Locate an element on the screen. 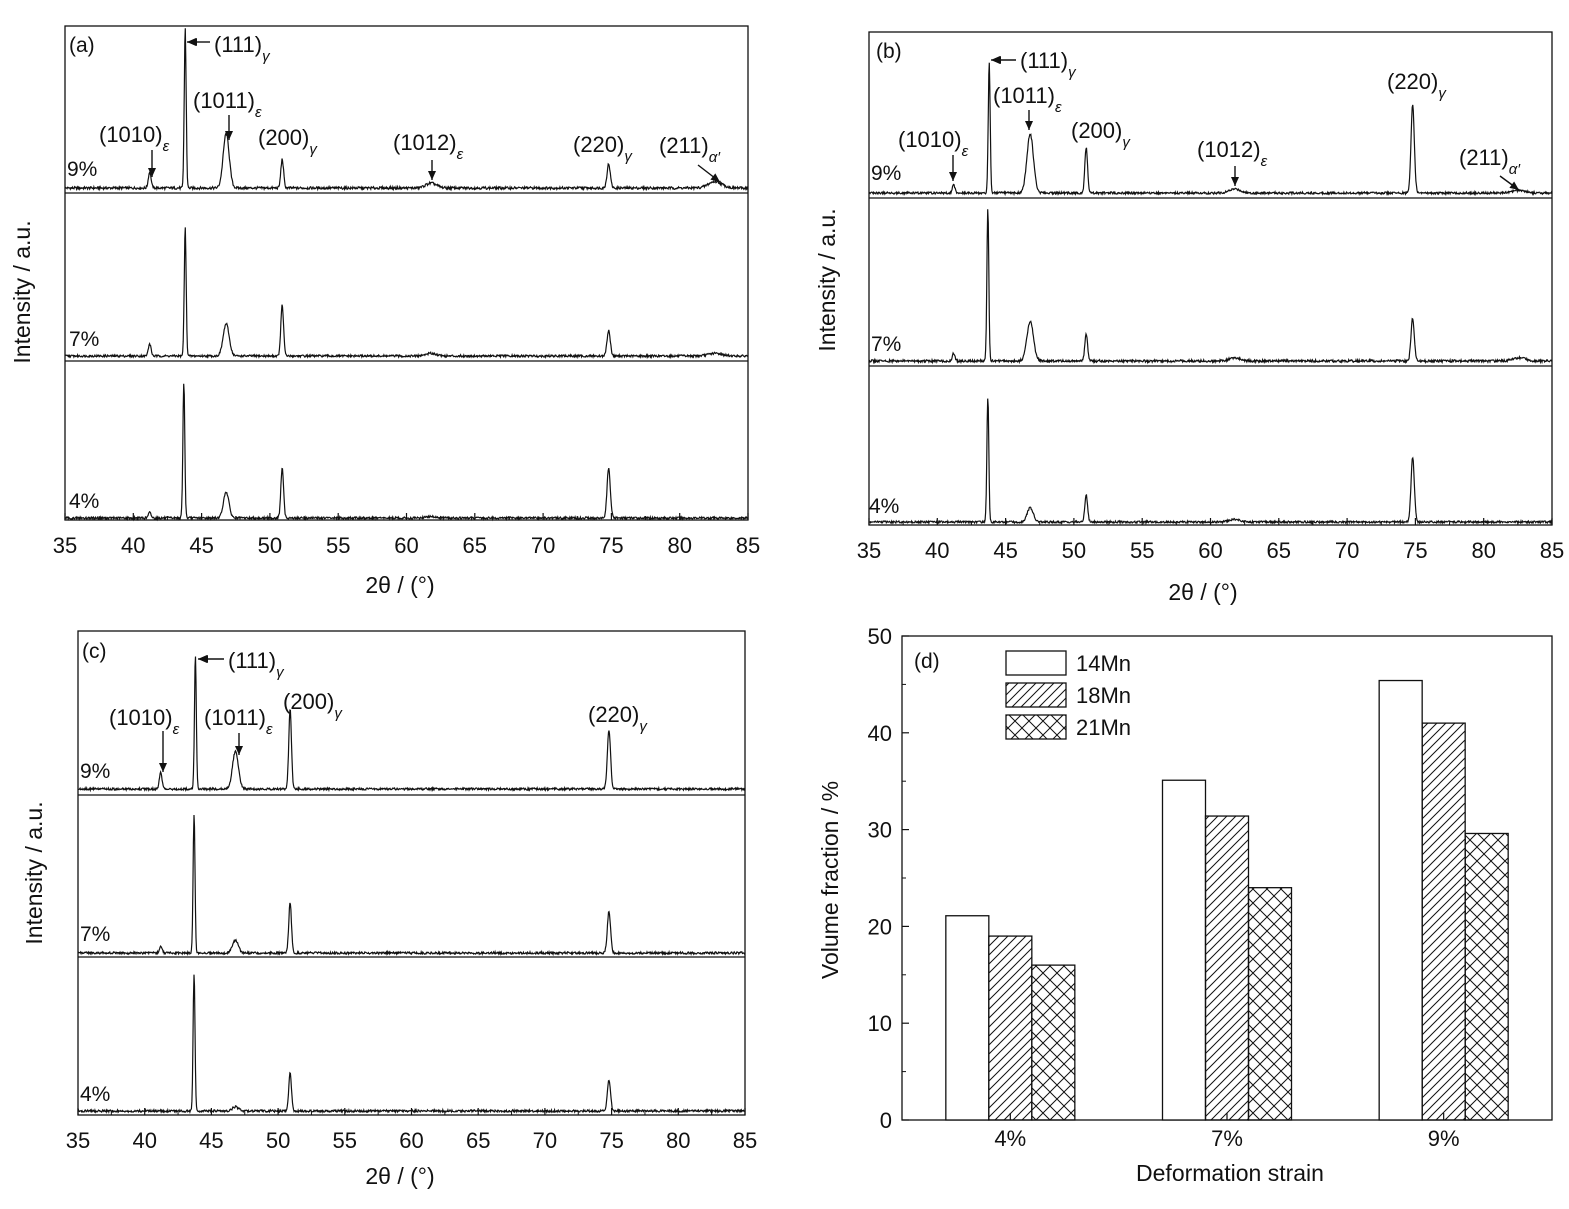  legend-label: 18Mn is located at coordinates (1103, 695).